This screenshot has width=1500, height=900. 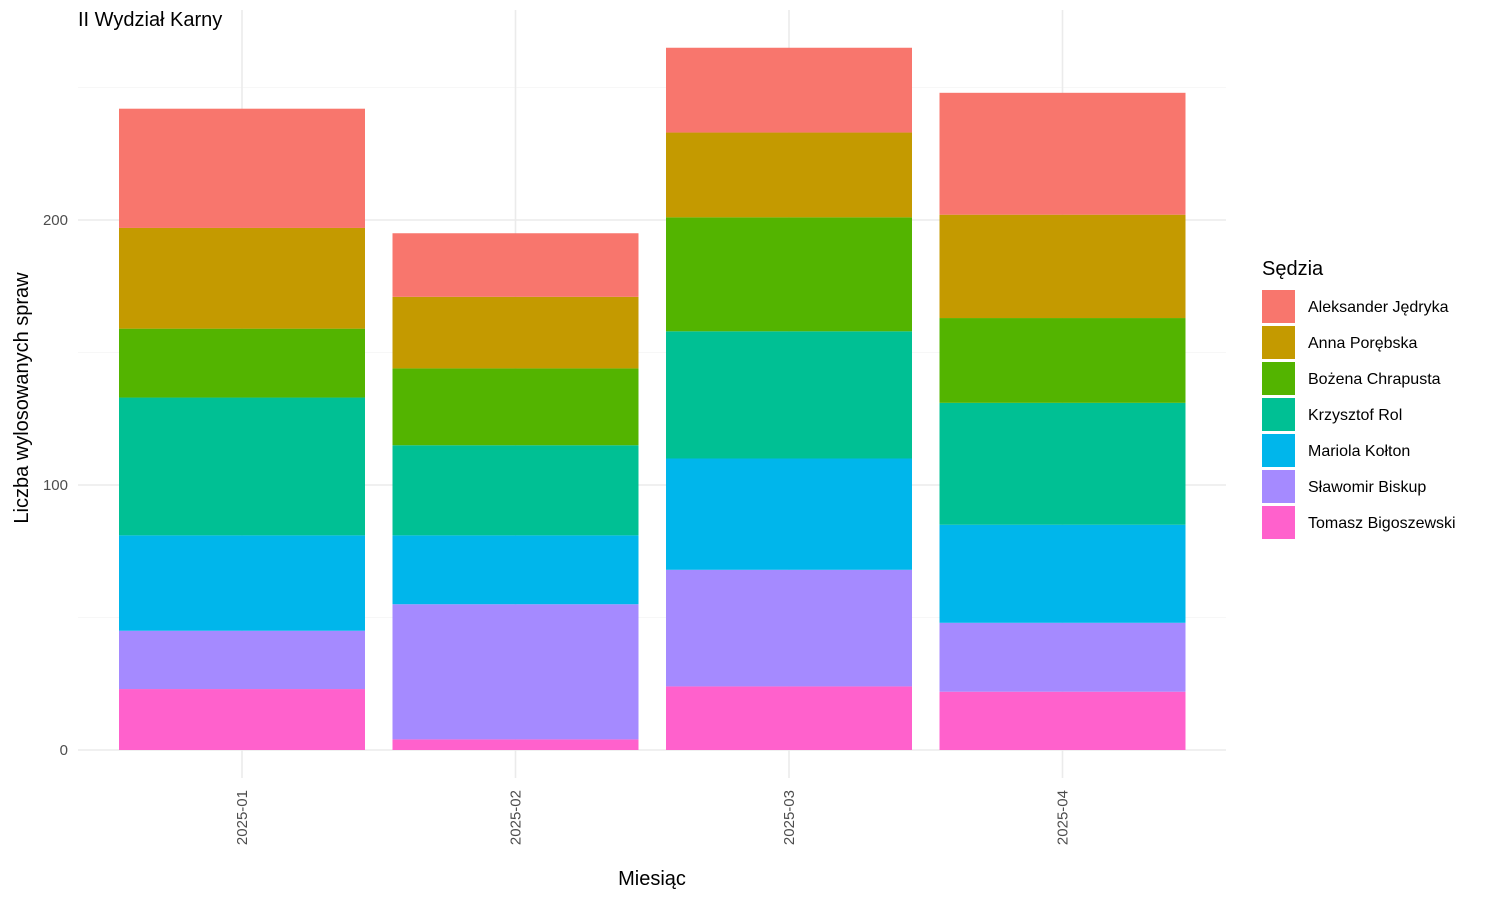 I want to click on legend-label: Mariola Kołton, so click(x=1359, y=451).